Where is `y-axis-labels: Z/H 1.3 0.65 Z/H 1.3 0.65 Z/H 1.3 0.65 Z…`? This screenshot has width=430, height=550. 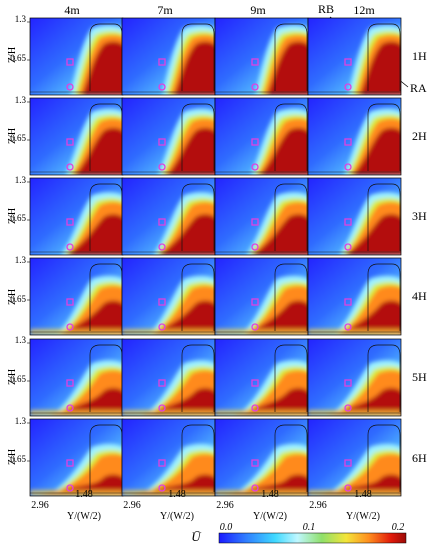
y-axis-labels: Z/H 1.3 0.65 Z/H 1.3 0.65 Z/H 1.3 0.65 Z… is located at coordinates (17, 239).